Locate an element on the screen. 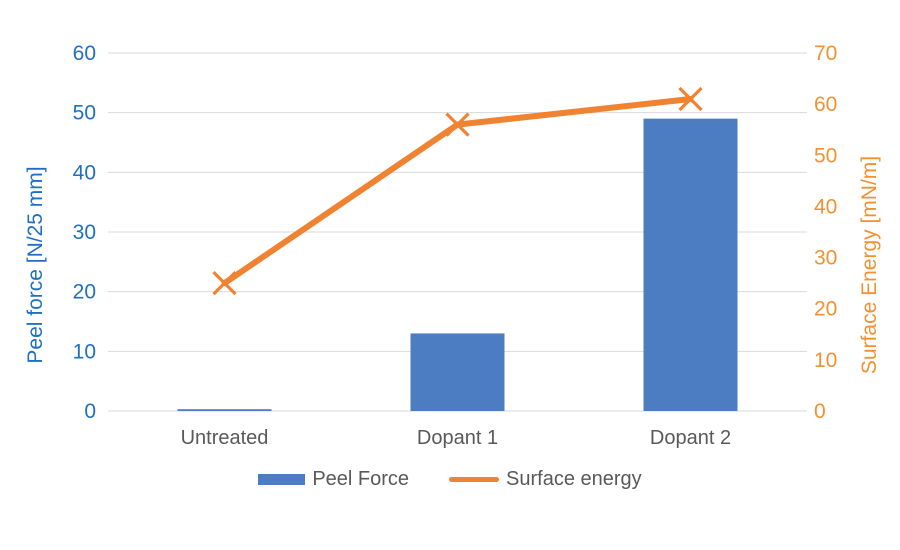 Image resolution: width=900 pixels, height=550 pixels. right-axis-tick: 70 is located at coordinates (825, 53).